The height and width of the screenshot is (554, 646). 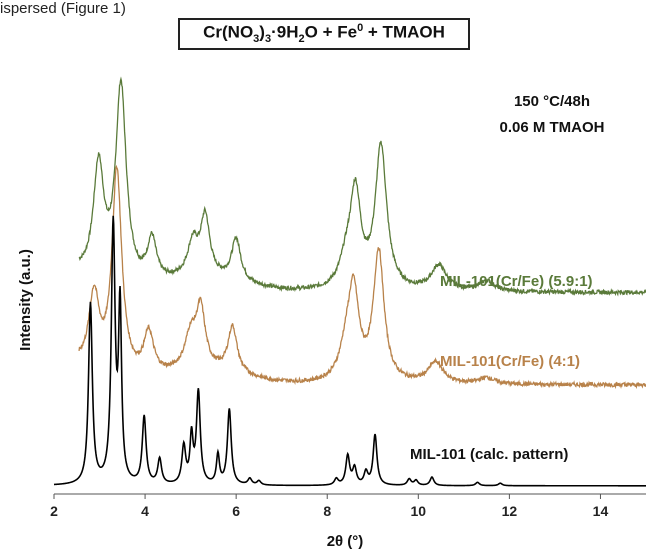 What do you see at coordinates (145, 511) in the screenshot?
I see `x-tick-label: 4` at bounding box center [145, 511].